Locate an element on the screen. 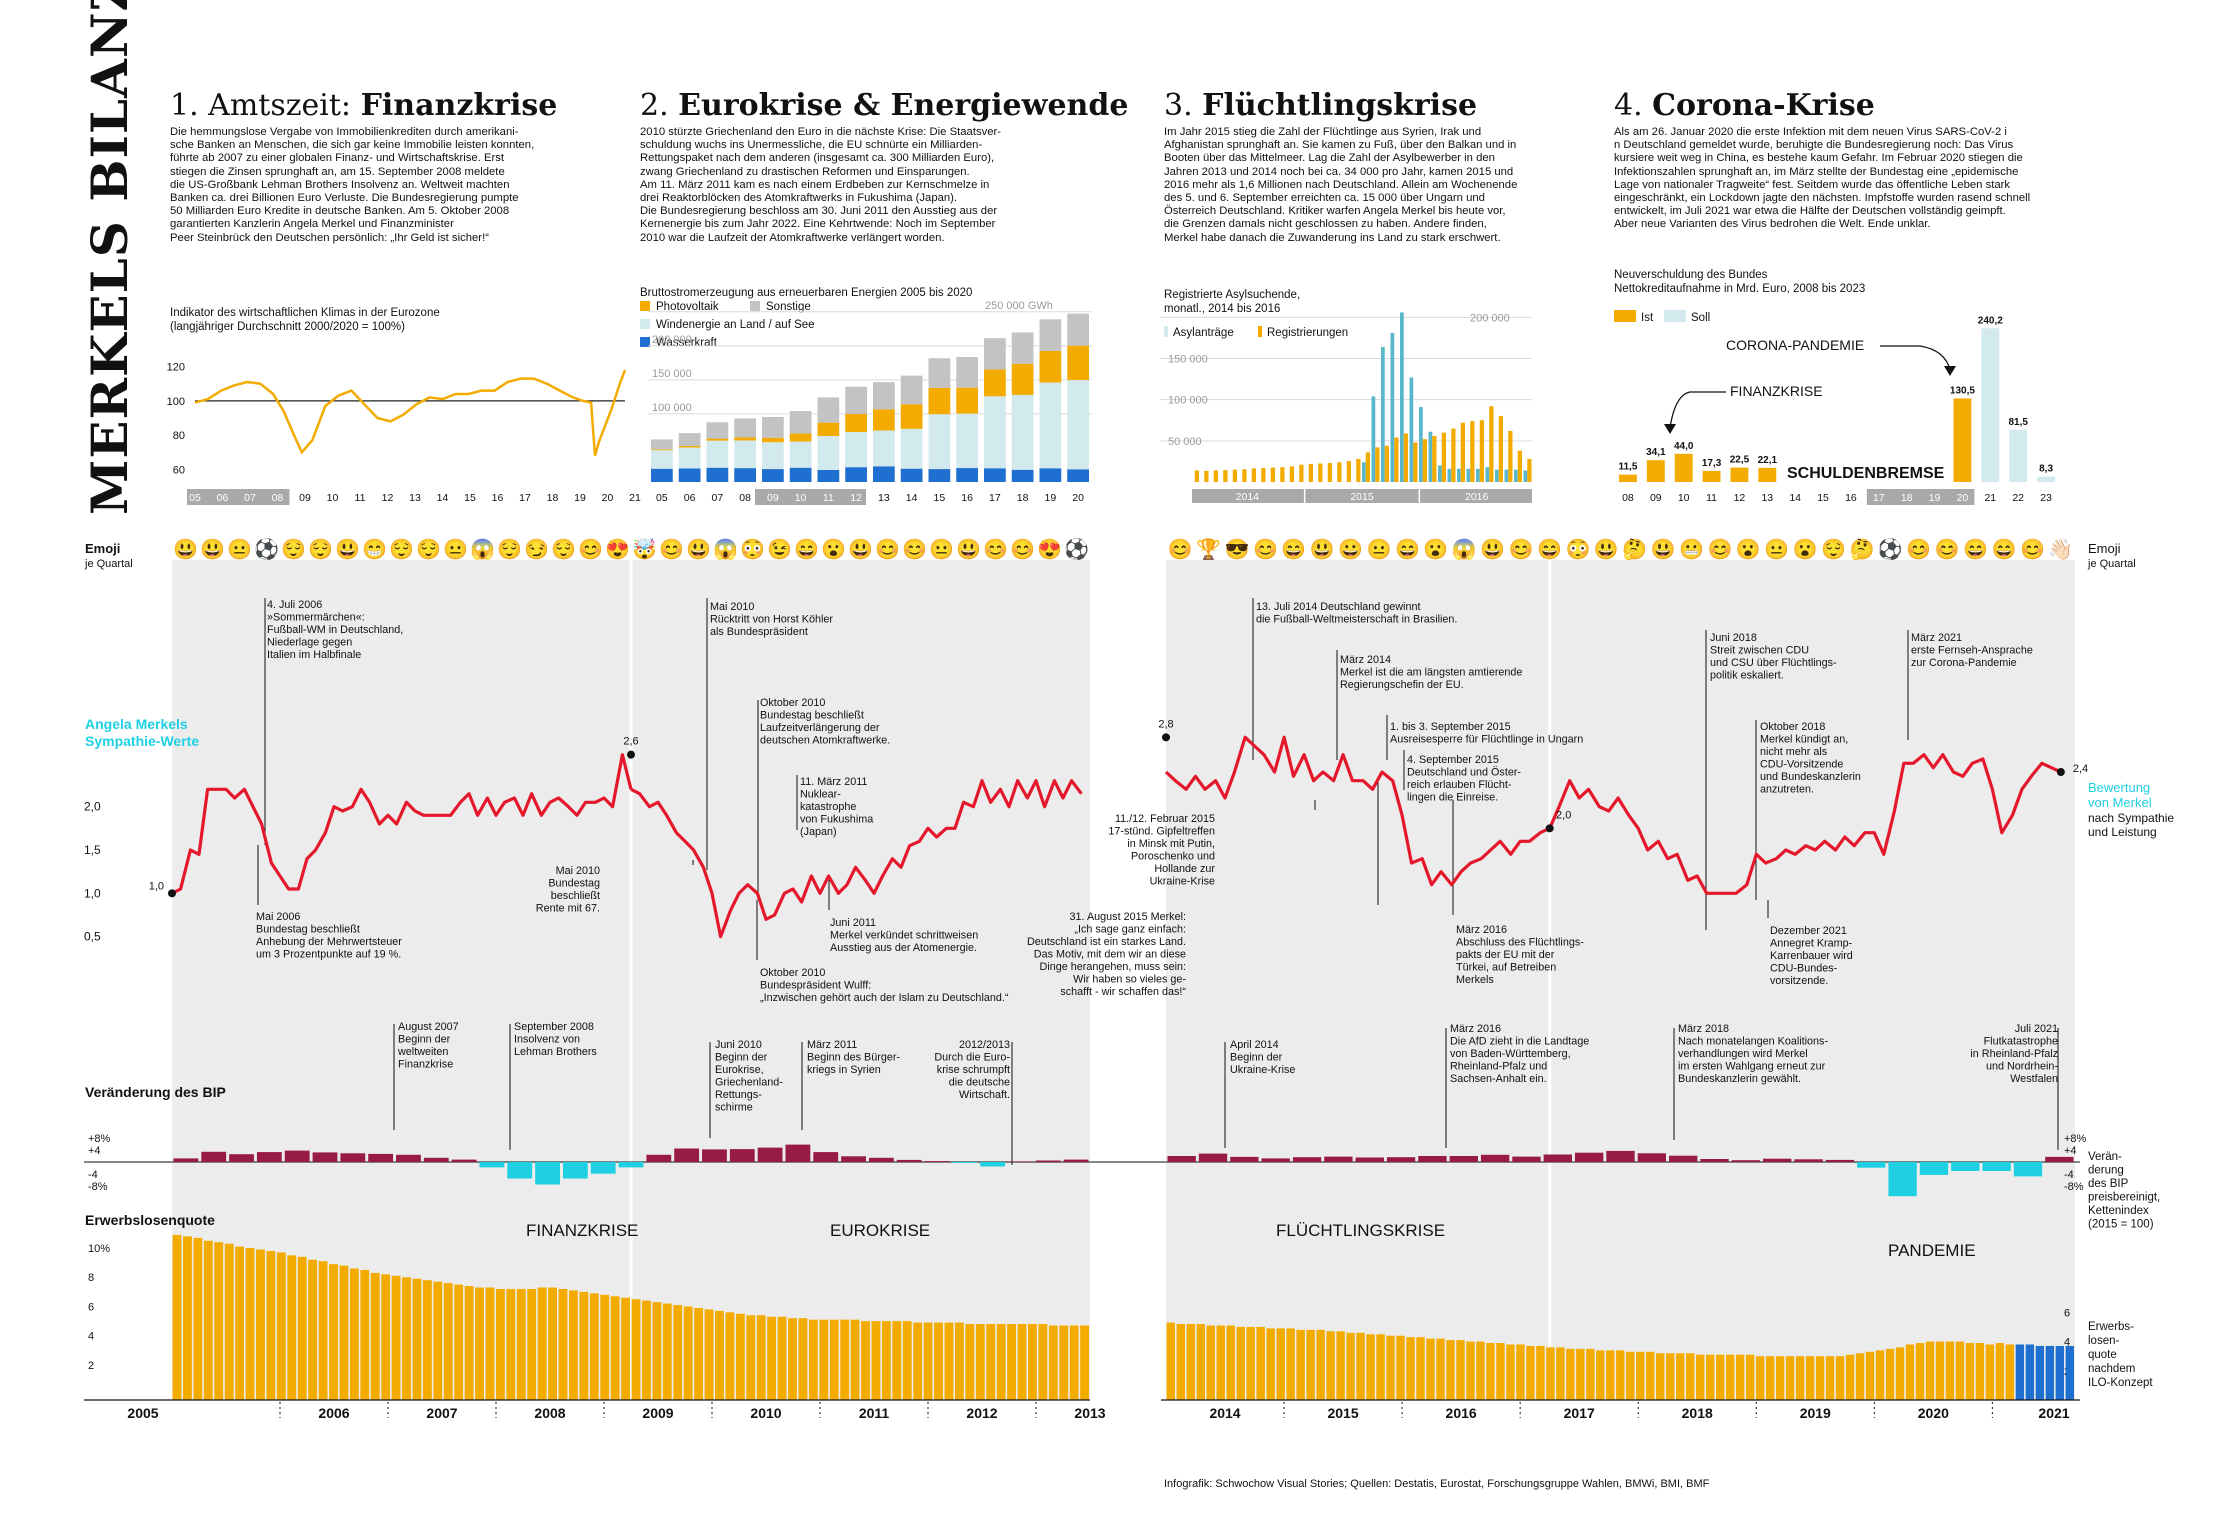 This screenshot has width=2240, height=1520. gdp-annotation-text: Finanzkrise is located at coordinates (425, 1065).